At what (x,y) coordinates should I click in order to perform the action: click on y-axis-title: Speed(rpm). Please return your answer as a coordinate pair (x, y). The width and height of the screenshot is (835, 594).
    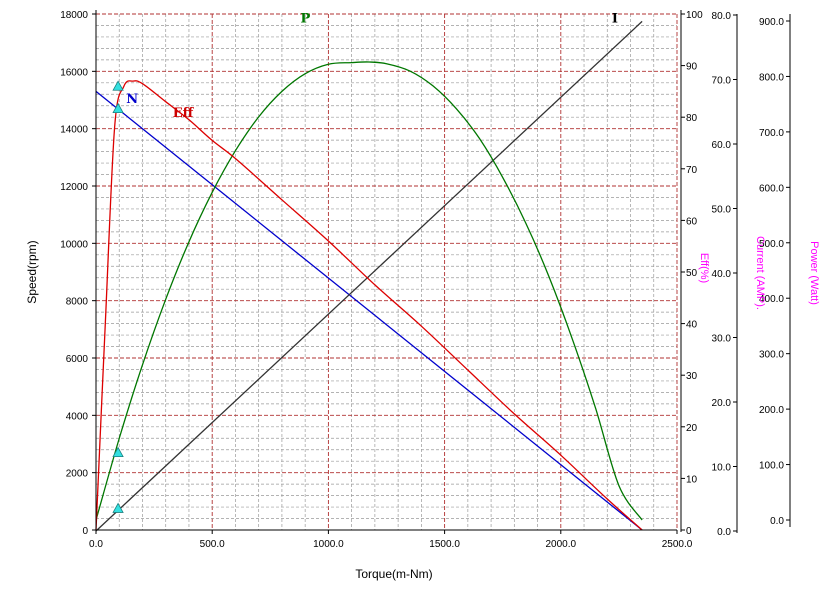
    Looking at the image, I should click on (32, 271).